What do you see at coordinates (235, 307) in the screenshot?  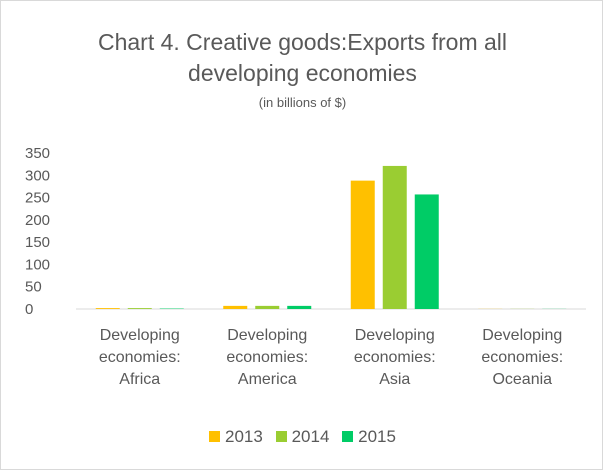 I see `bar-2013-america` at bounding box center [235, 307].